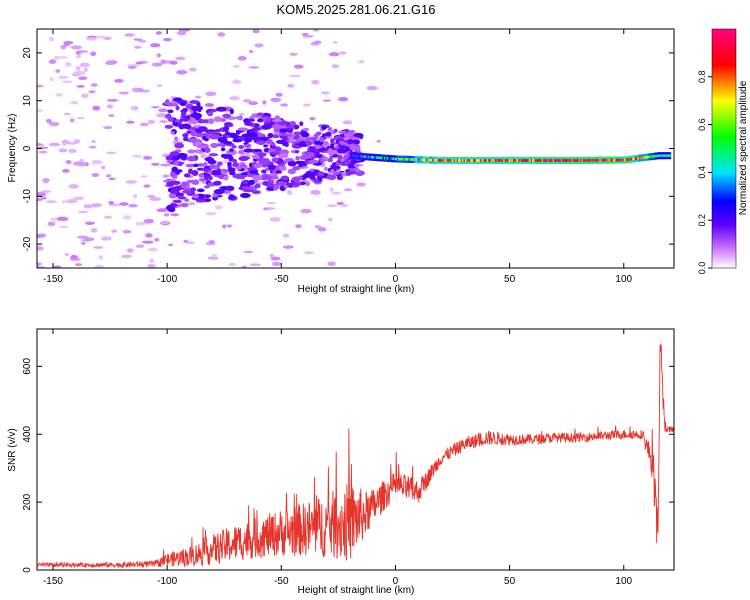  What do you see at coordinates (12, 449) in the screenshot?
I see `snr-y-label: SNR (v/v)` at bounding box center [12, 449].